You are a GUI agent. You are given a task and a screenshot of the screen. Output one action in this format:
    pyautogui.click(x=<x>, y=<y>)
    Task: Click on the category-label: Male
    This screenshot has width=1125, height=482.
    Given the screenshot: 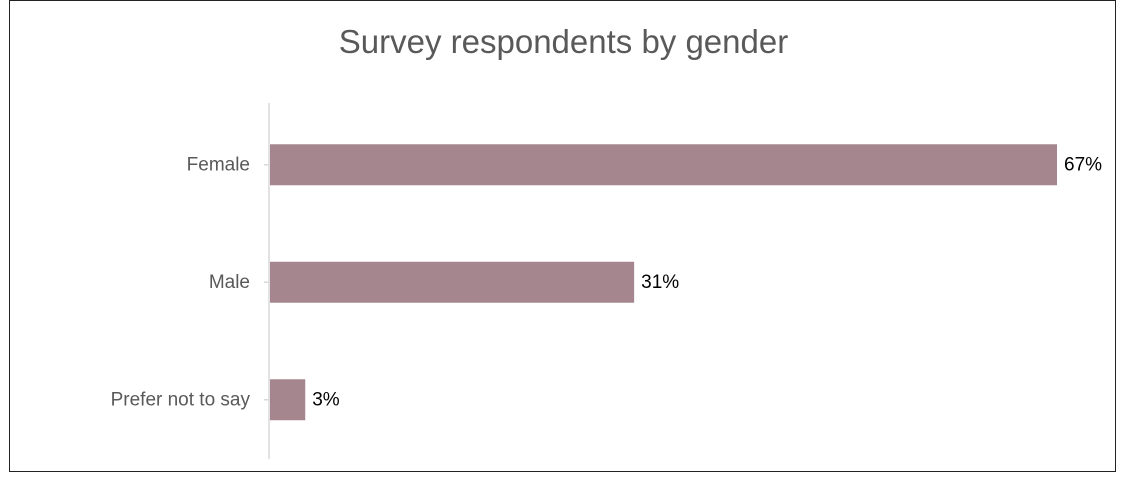 What is the action you would take?
    pyautogui.click(x=229, y=282)
    